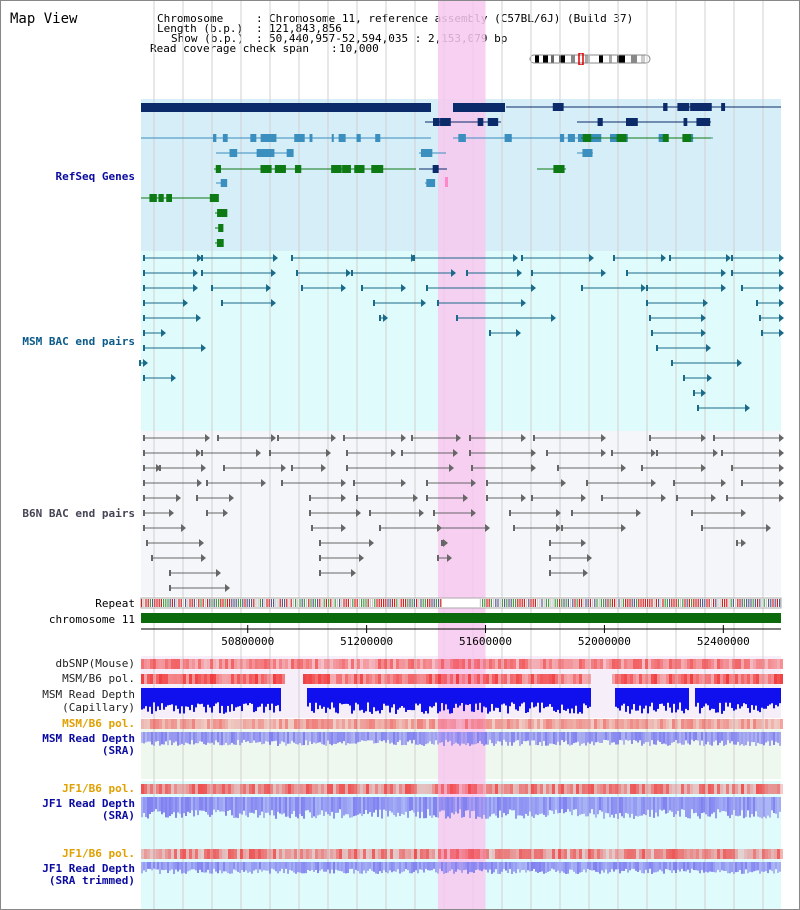 The image size is (800, 910). Describe the element at coordinates (98, 723) in the screenshot. I see `track-label-msm-b6-pol-sra: MSM/B6 pol.` at that location.